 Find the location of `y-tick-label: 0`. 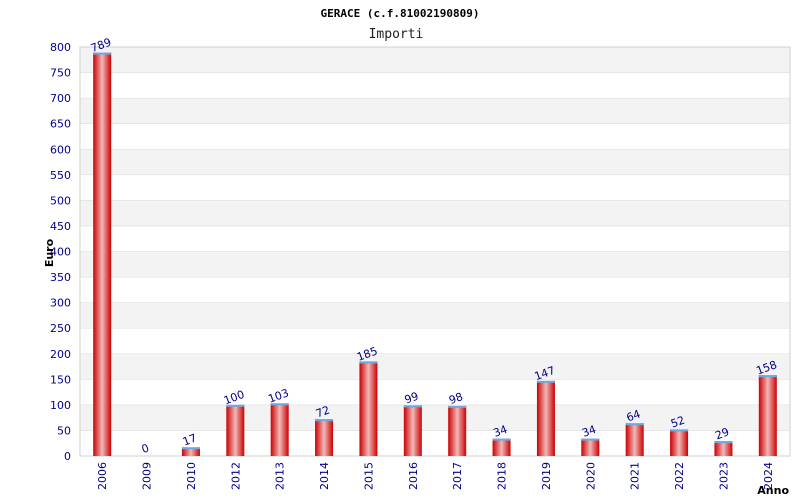

y-tick-label: 0 is located at coordinates (67, 456).